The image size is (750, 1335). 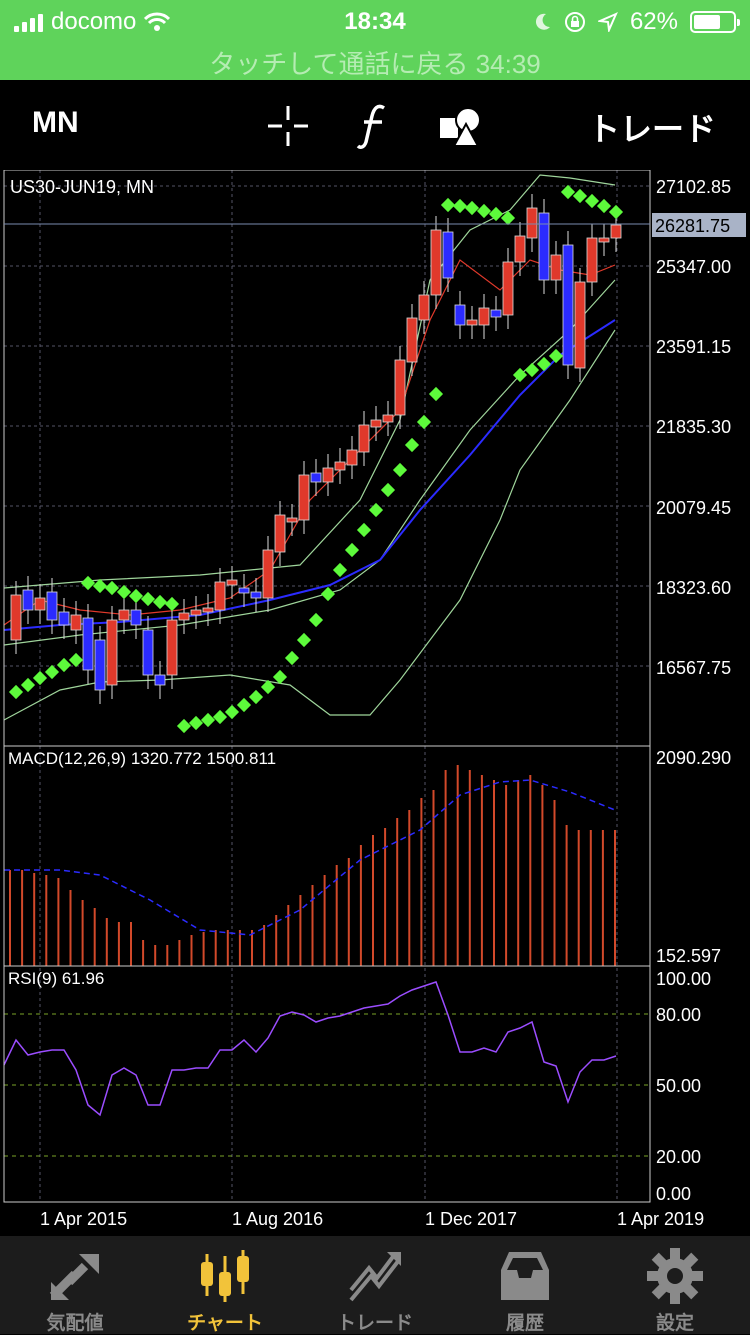 What do you see at coordinates (375, 21) in the screenshot?
I see `clock: 18:34` at bounding box center [375, 21].